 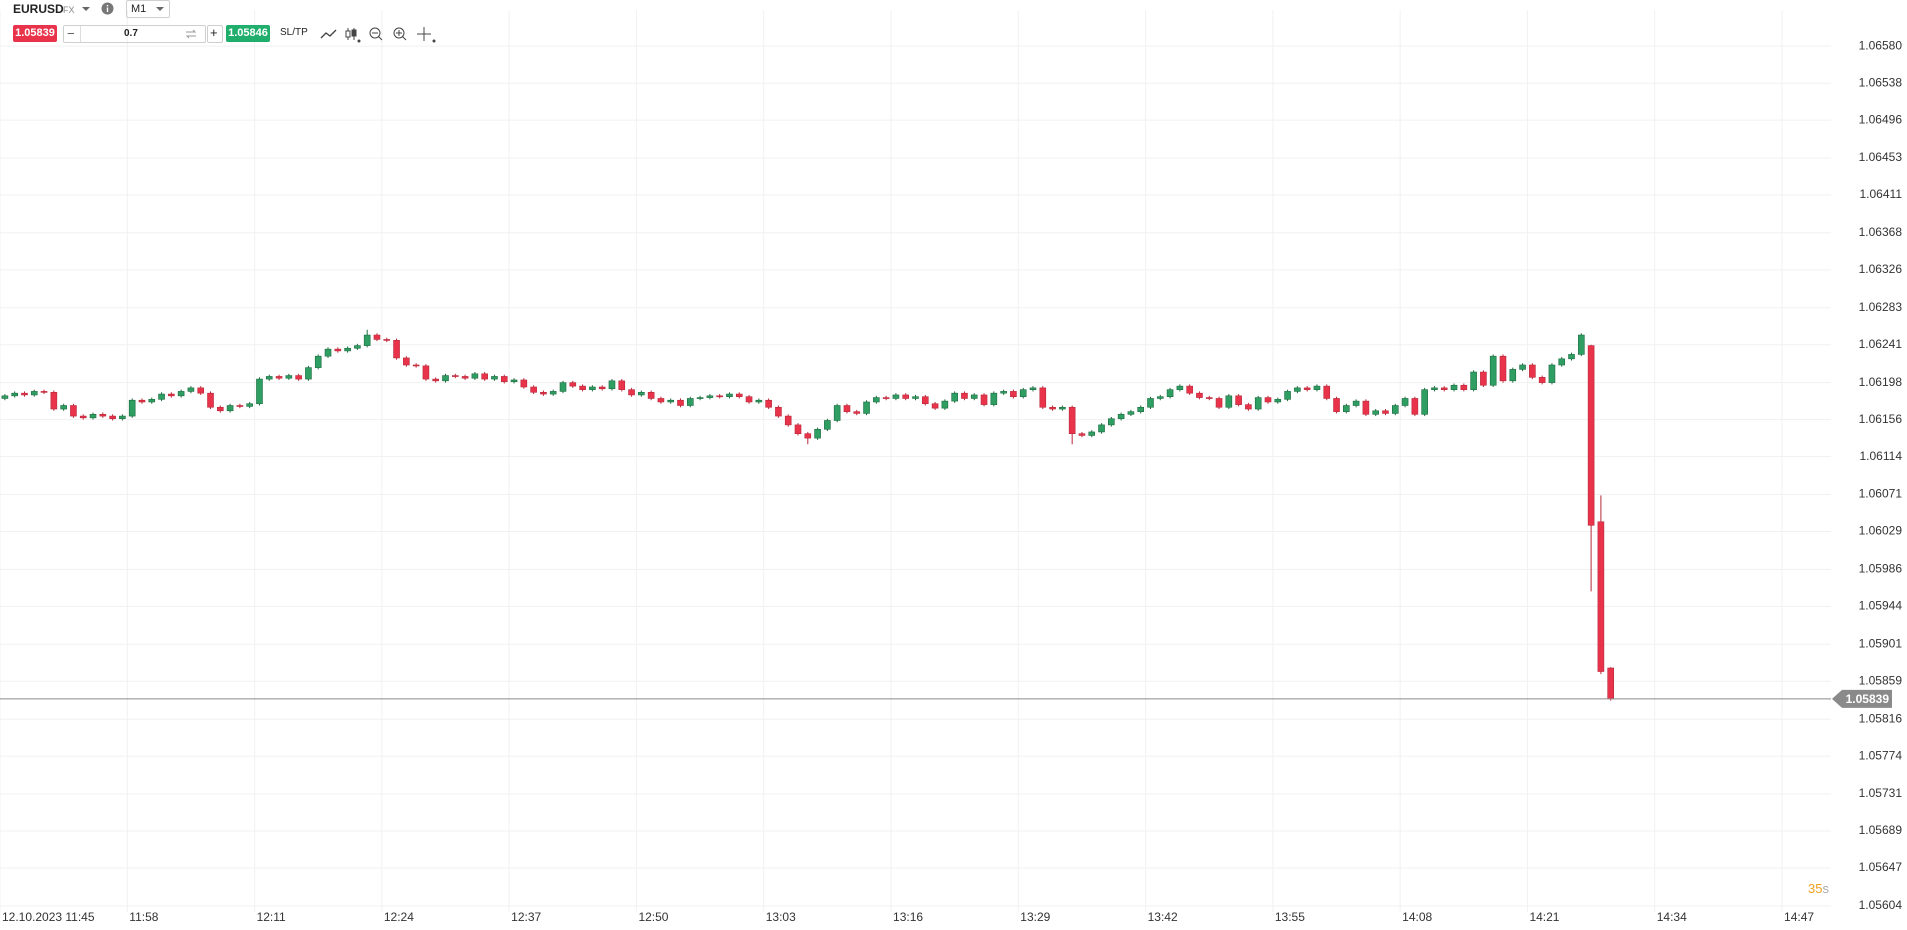 What do you see at coordinates (1881, 830) in the screenshot?
I see `y-tick-label: 1.05689` at bounding box center [1881, 830].